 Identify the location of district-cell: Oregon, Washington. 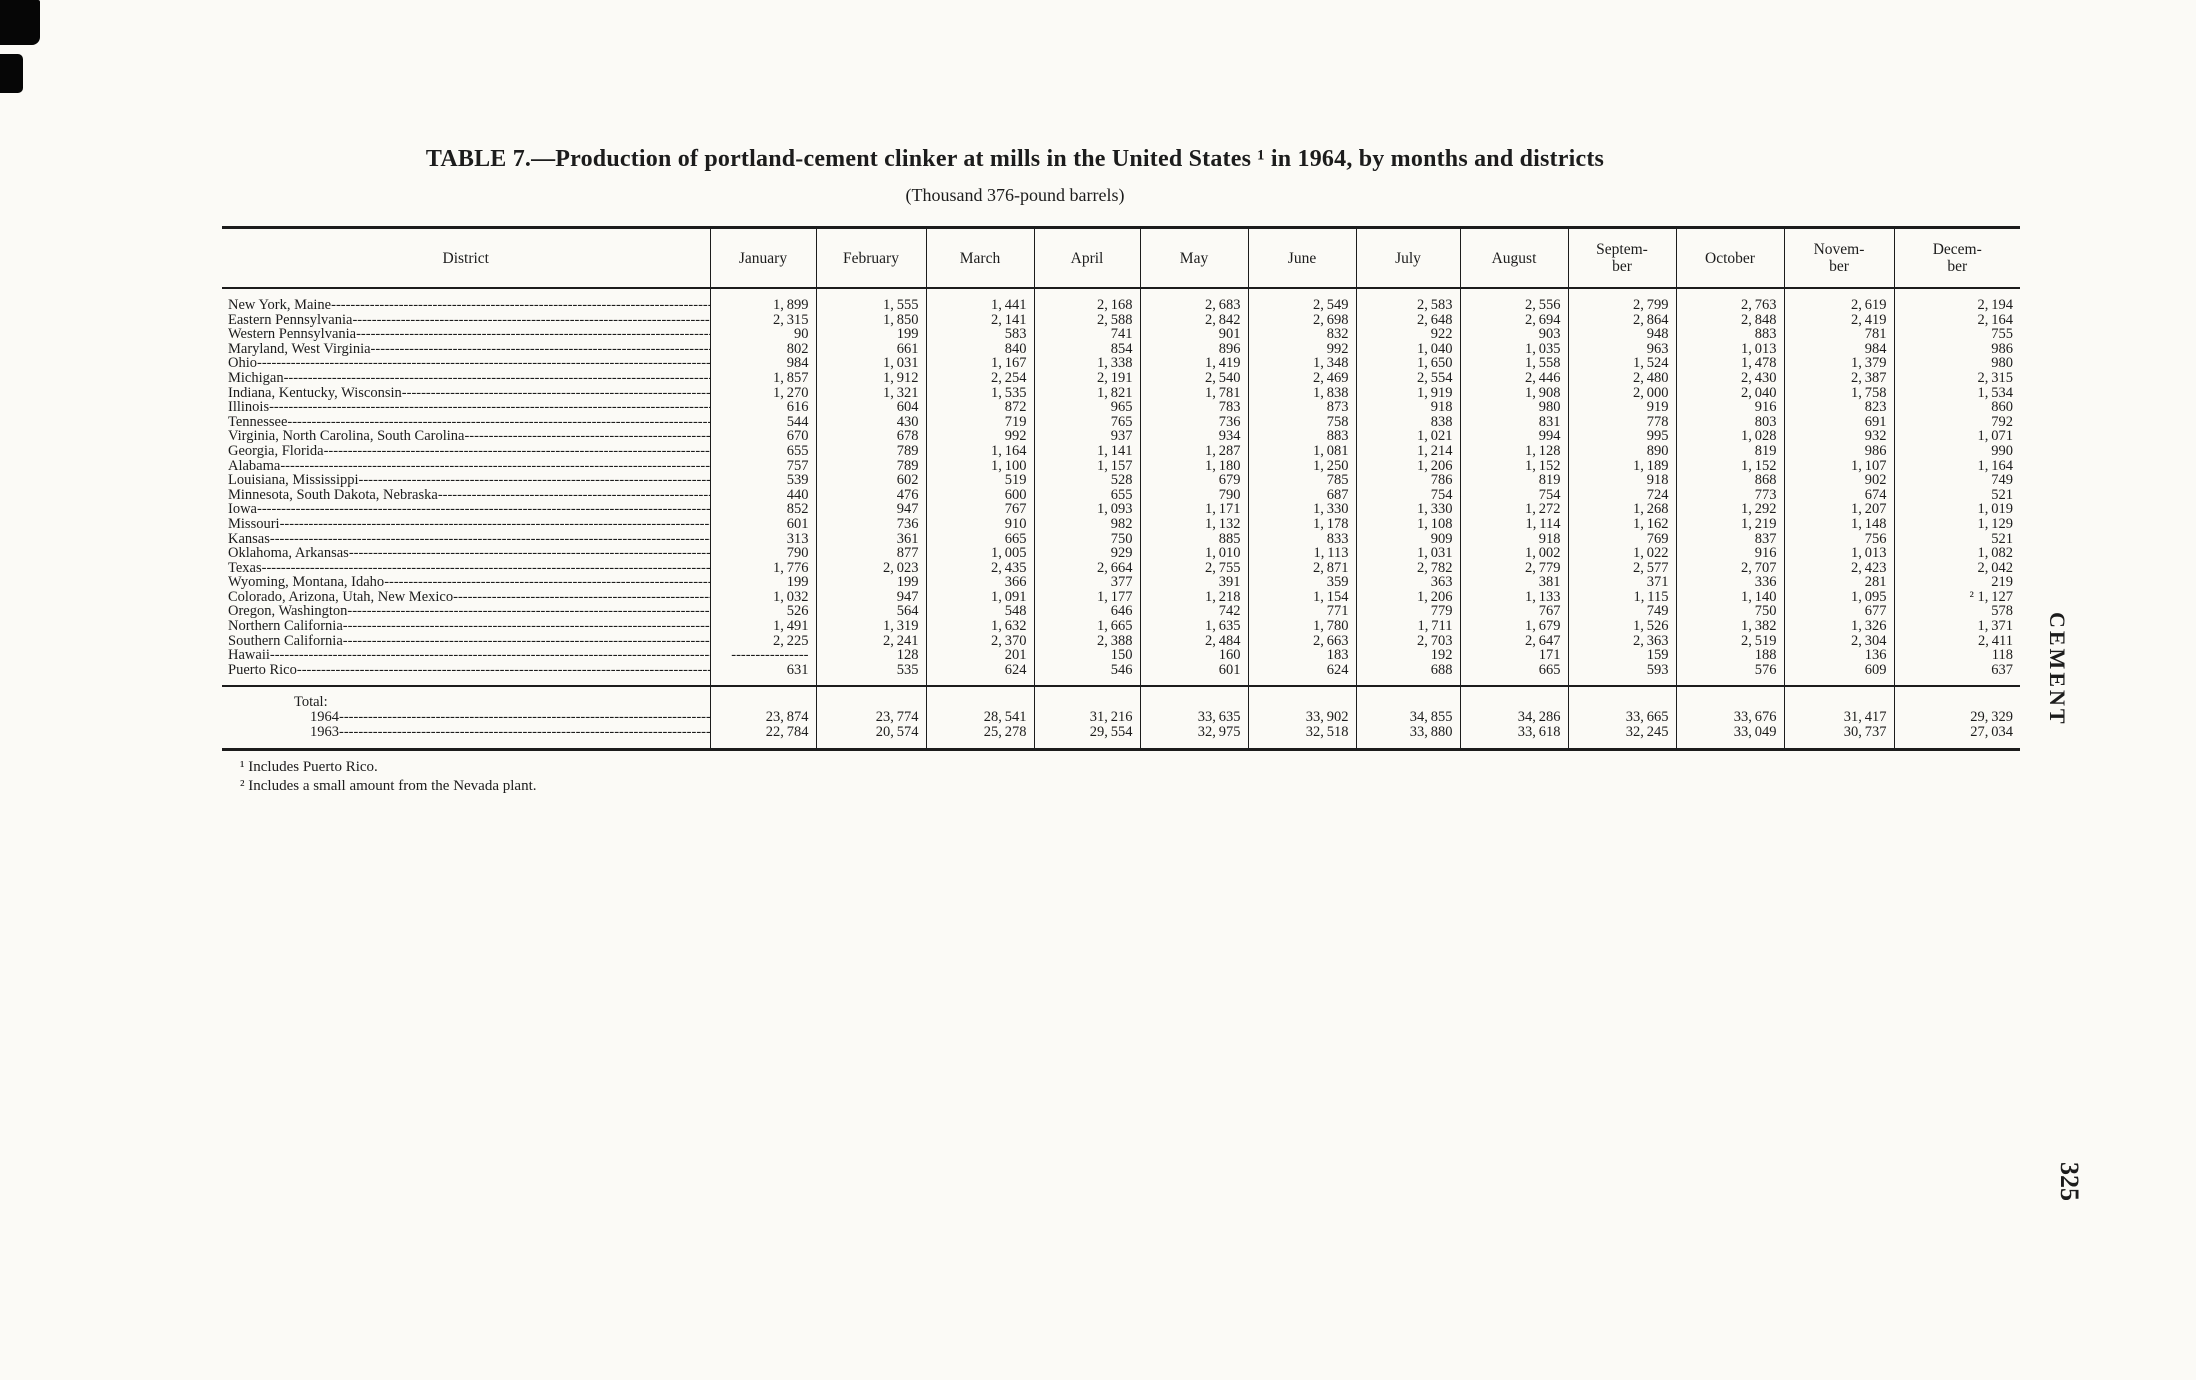
(466, 611).